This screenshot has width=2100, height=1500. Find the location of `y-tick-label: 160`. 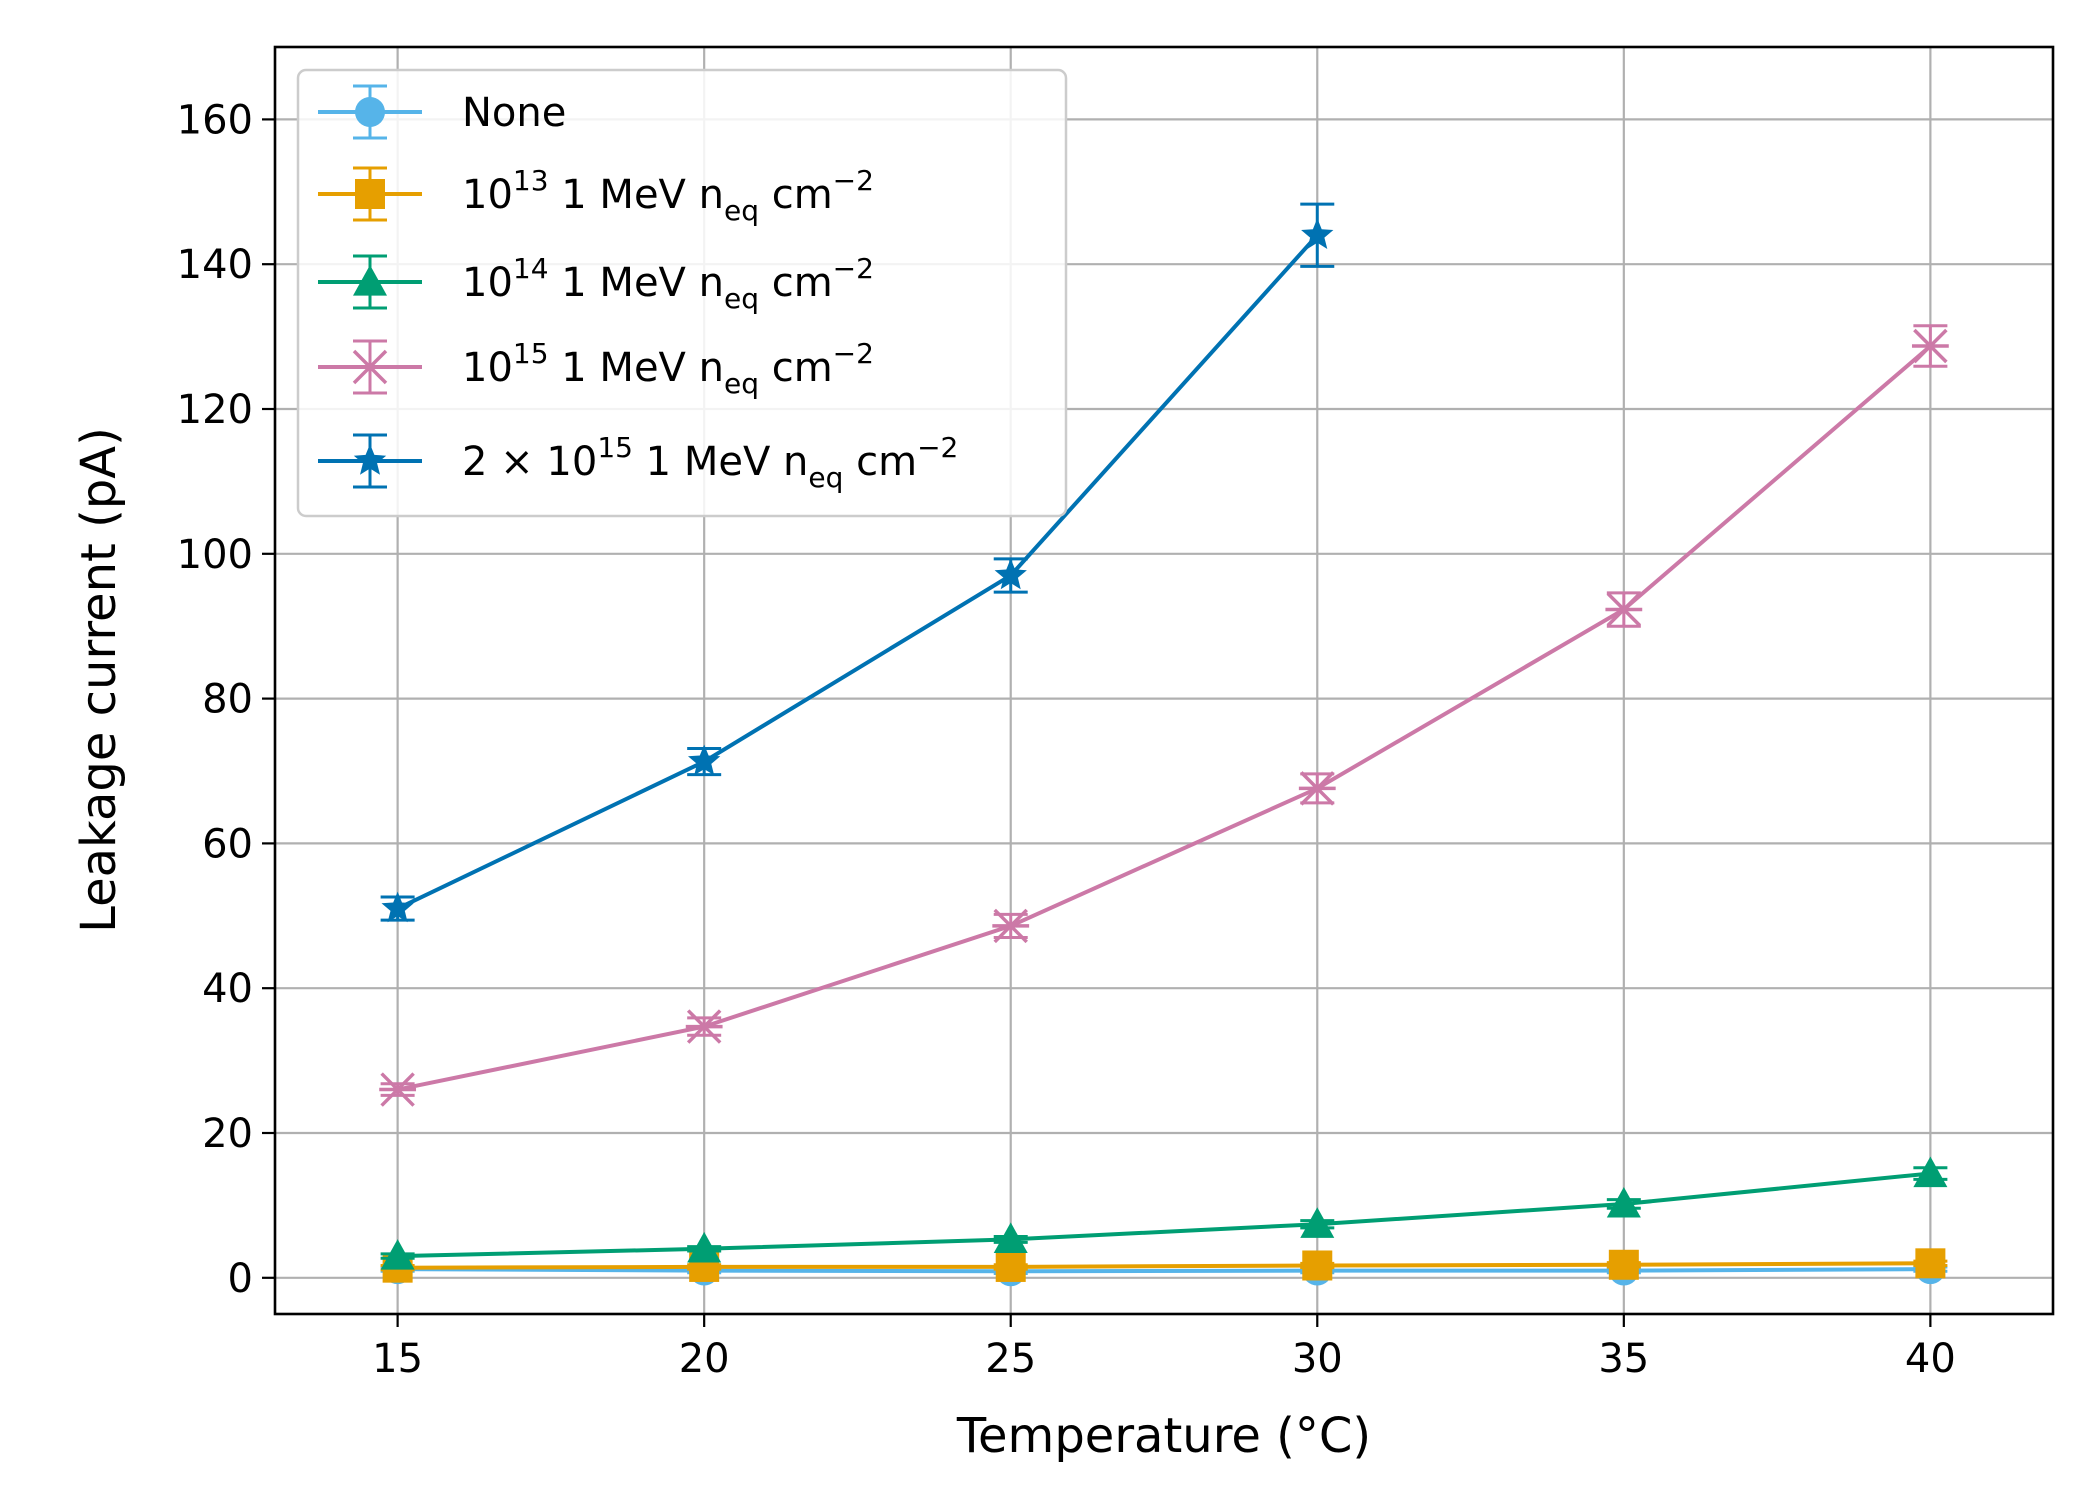

y-tick-label: 160 is located at coordinates (215, 120).